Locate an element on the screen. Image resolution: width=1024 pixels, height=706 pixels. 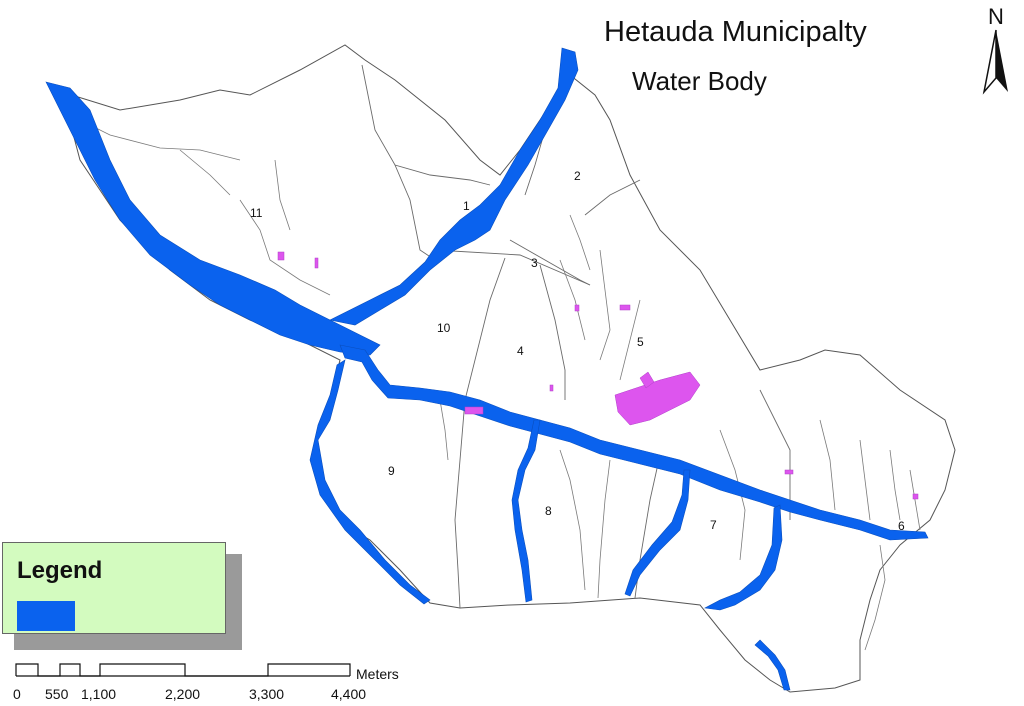
water-body-river-ward7 is located at coordinates (657, 533).